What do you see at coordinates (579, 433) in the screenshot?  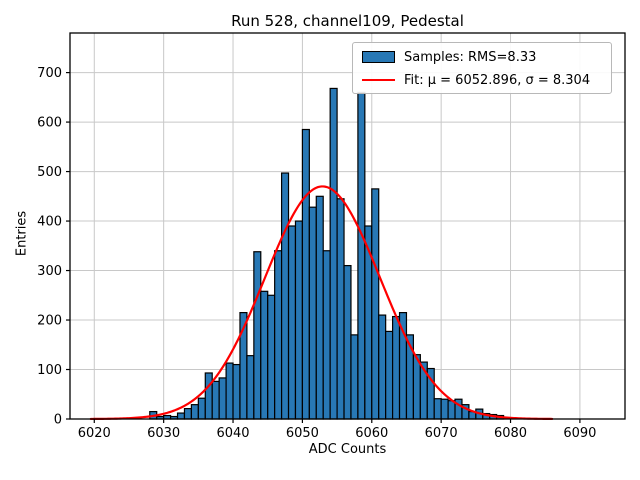 I see `x-tick-label: 6090` at bounding box center [579, 433].